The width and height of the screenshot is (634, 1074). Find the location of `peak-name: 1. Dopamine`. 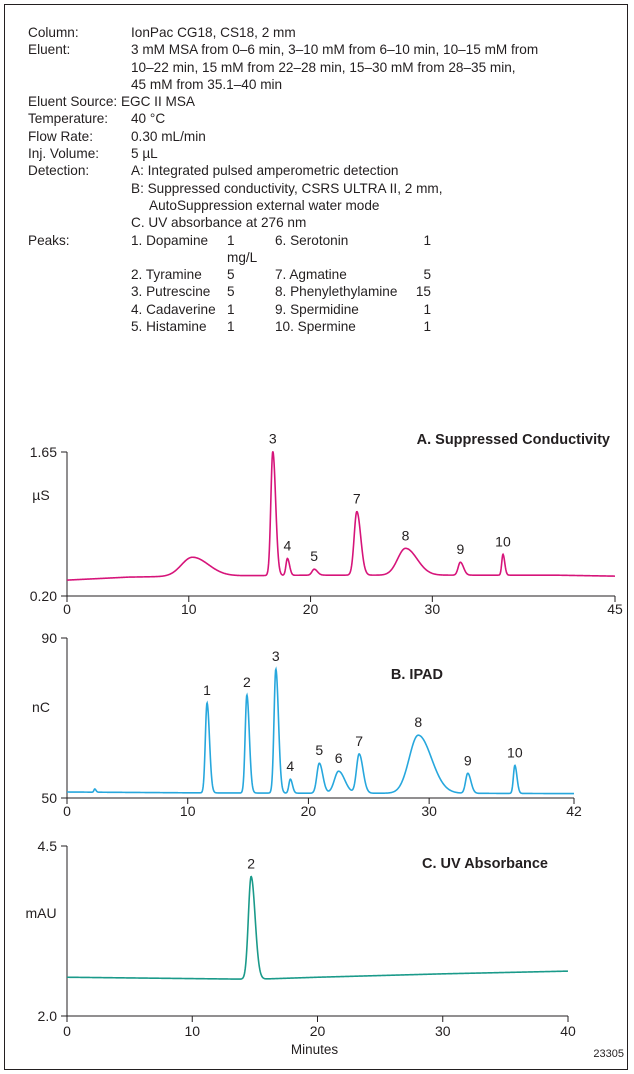

peak-name: 1. Dopamine is located at coordinates (170, 240).